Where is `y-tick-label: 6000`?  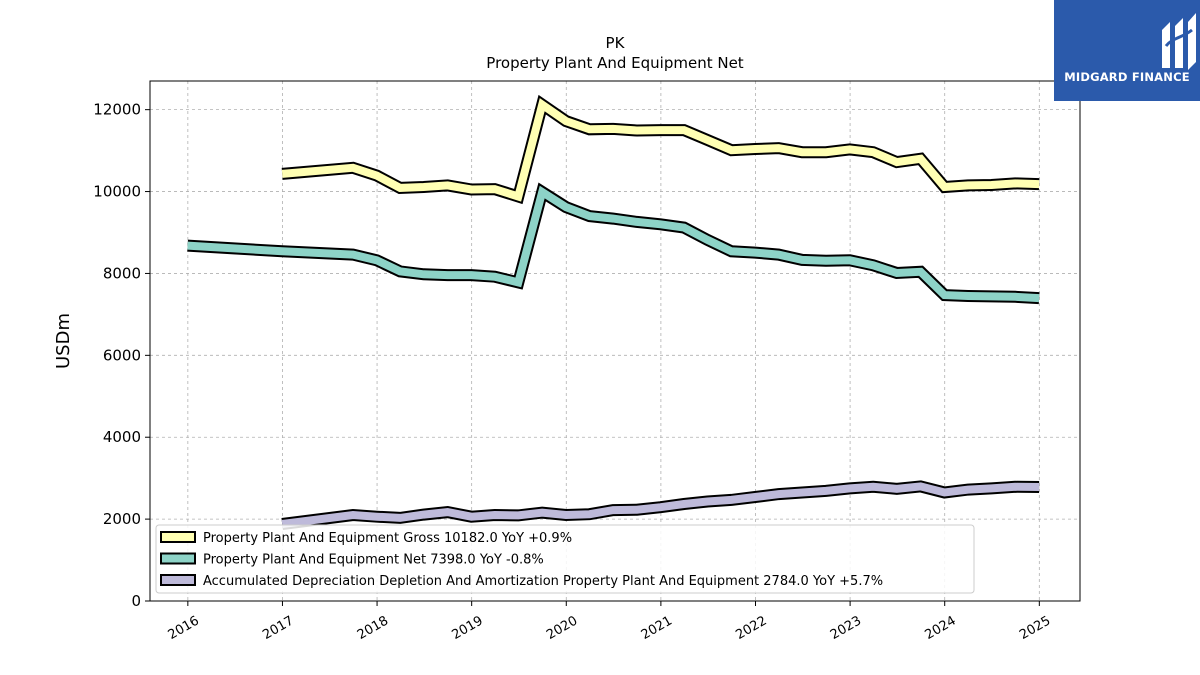 y-tick-label: 6000 is located at coordinates (122, 355).